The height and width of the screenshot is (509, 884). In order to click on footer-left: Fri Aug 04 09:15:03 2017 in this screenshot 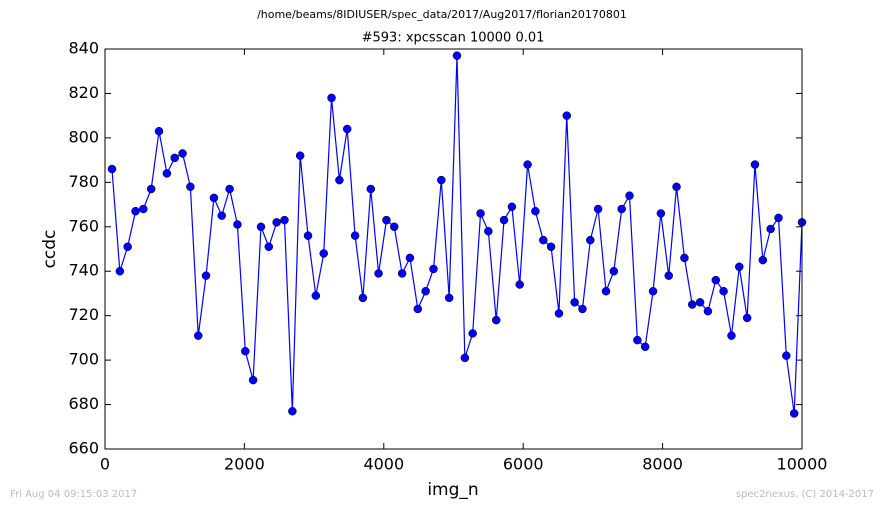, I will do `click(73, 494)`.